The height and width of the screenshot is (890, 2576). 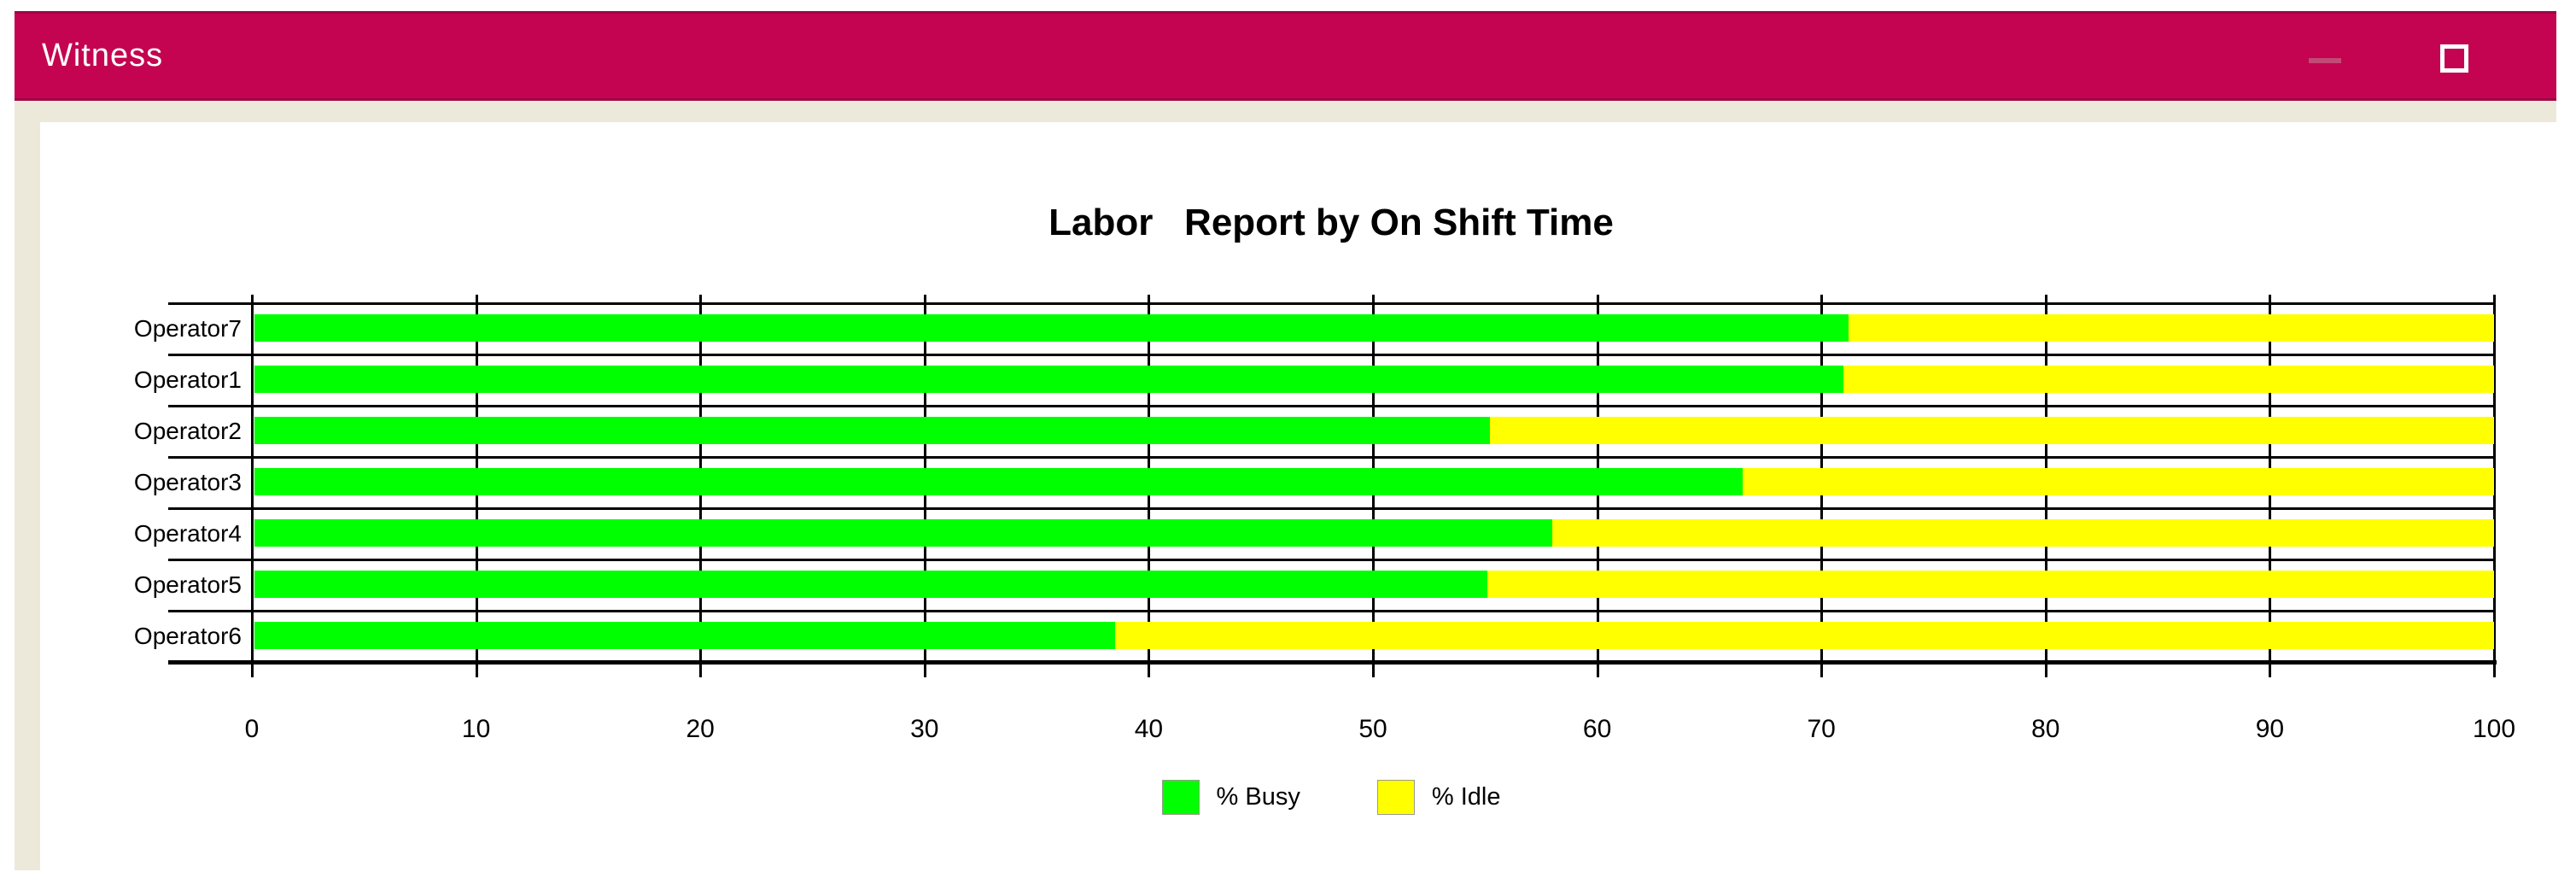 What do you see at coordinates (187, 379) in the screenshot?
I see `y-category-label: Operator1` at bounding box center [187, 379].